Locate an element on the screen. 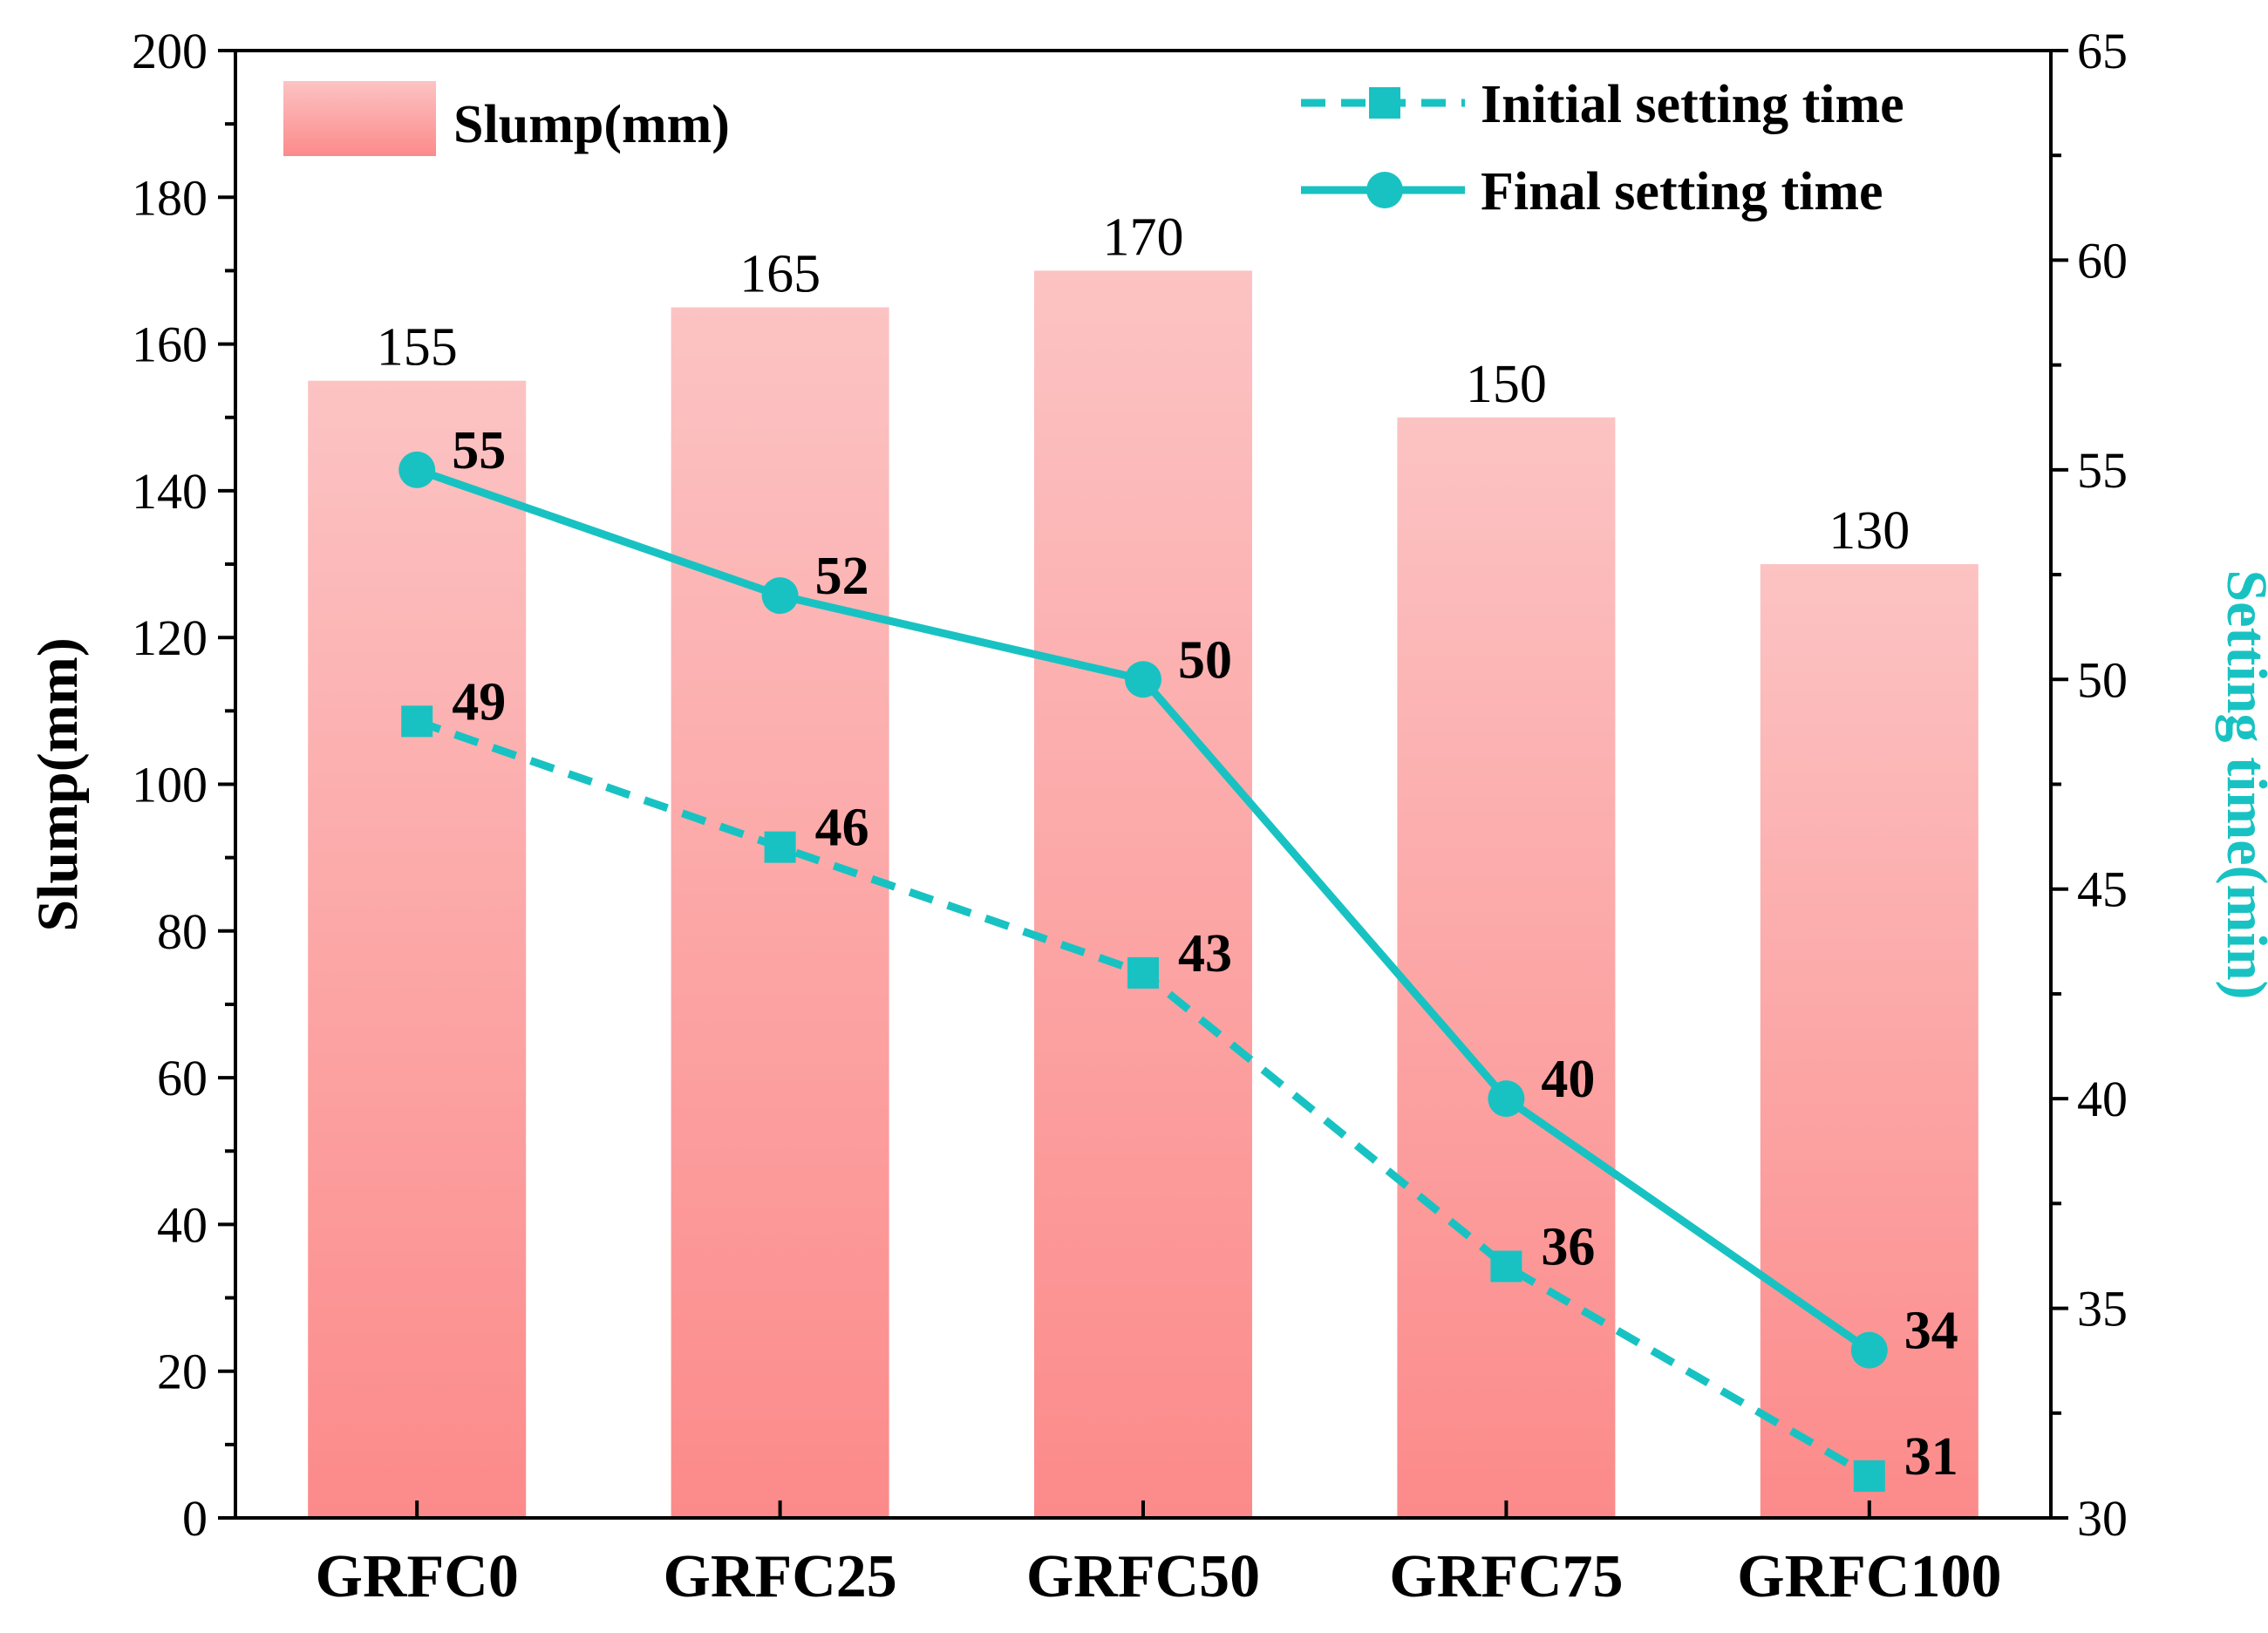  final-setting-time-value-label: 50 is located at coordinates (1205, 660).